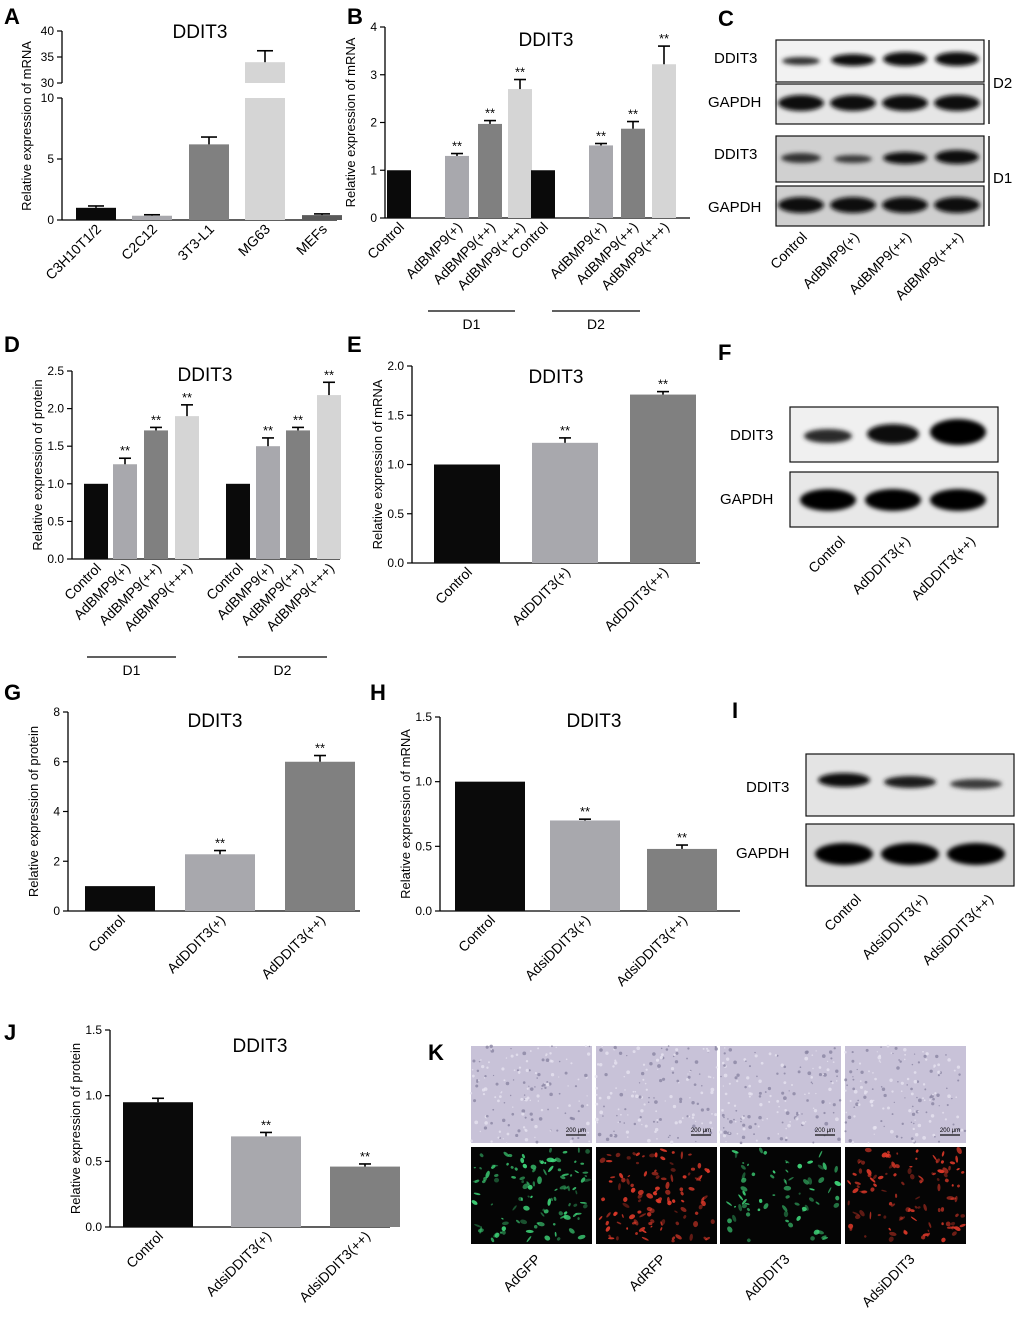  Describe the element at coordinates (767, 1277) in the screenshot. I see `micrograph-label: AdDDIT3` at that location.